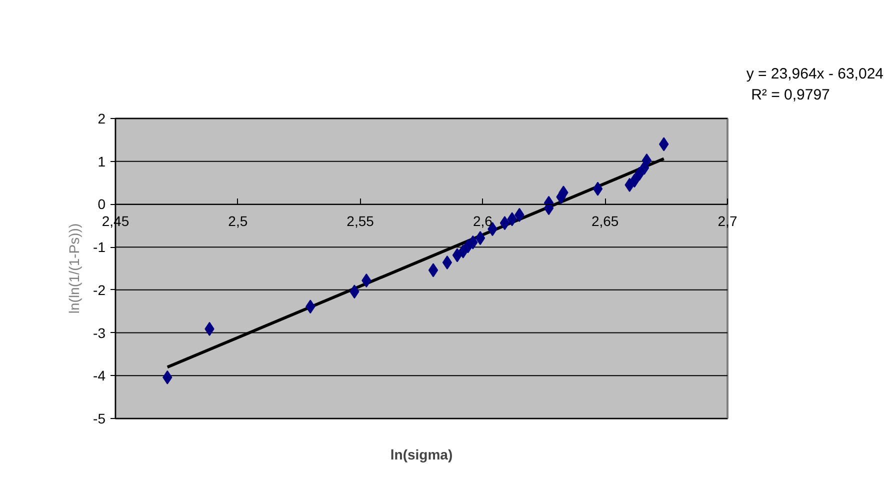 The width and height of the screenshot is (887, 489). I want to click on text: y = 23,964x - 63,024, so click(815, 74).